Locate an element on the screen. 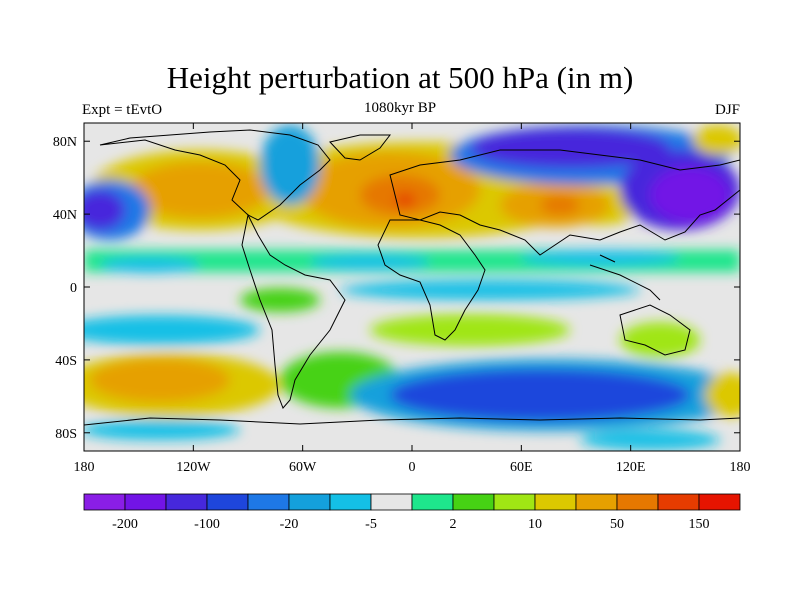 Image resolution: width=800 pixels, height=600 pixels. colorbar-label: 10 is located at coordinates (535, 524).